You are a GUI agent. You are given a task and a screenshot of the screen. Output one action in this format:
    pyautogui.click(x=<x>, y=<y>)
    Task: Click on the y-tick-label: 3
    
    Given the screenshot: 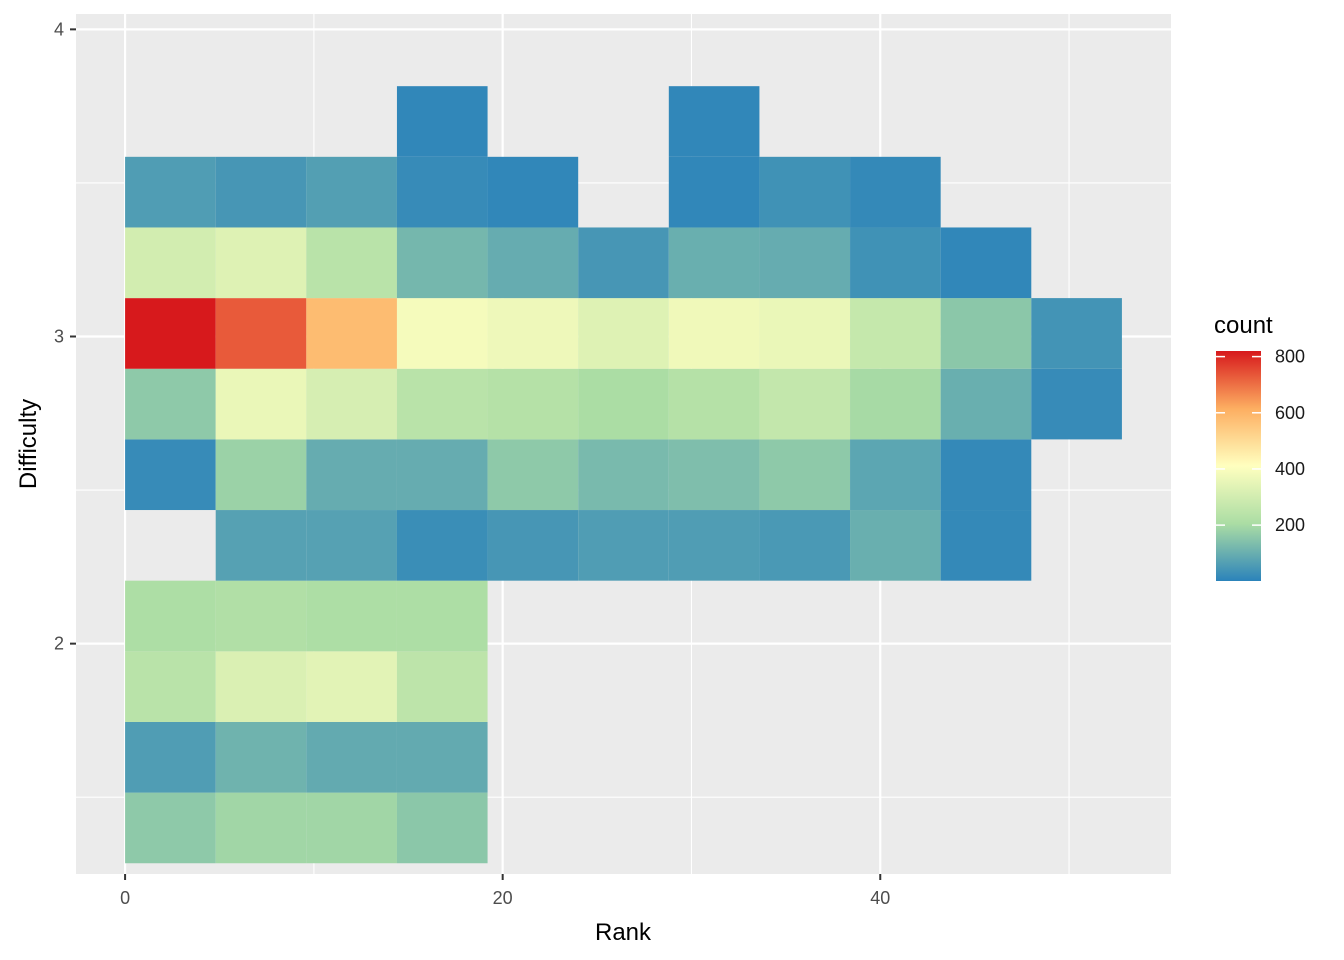 What is the action you would take?
    pyautogui.click(x=59, y=337)
    